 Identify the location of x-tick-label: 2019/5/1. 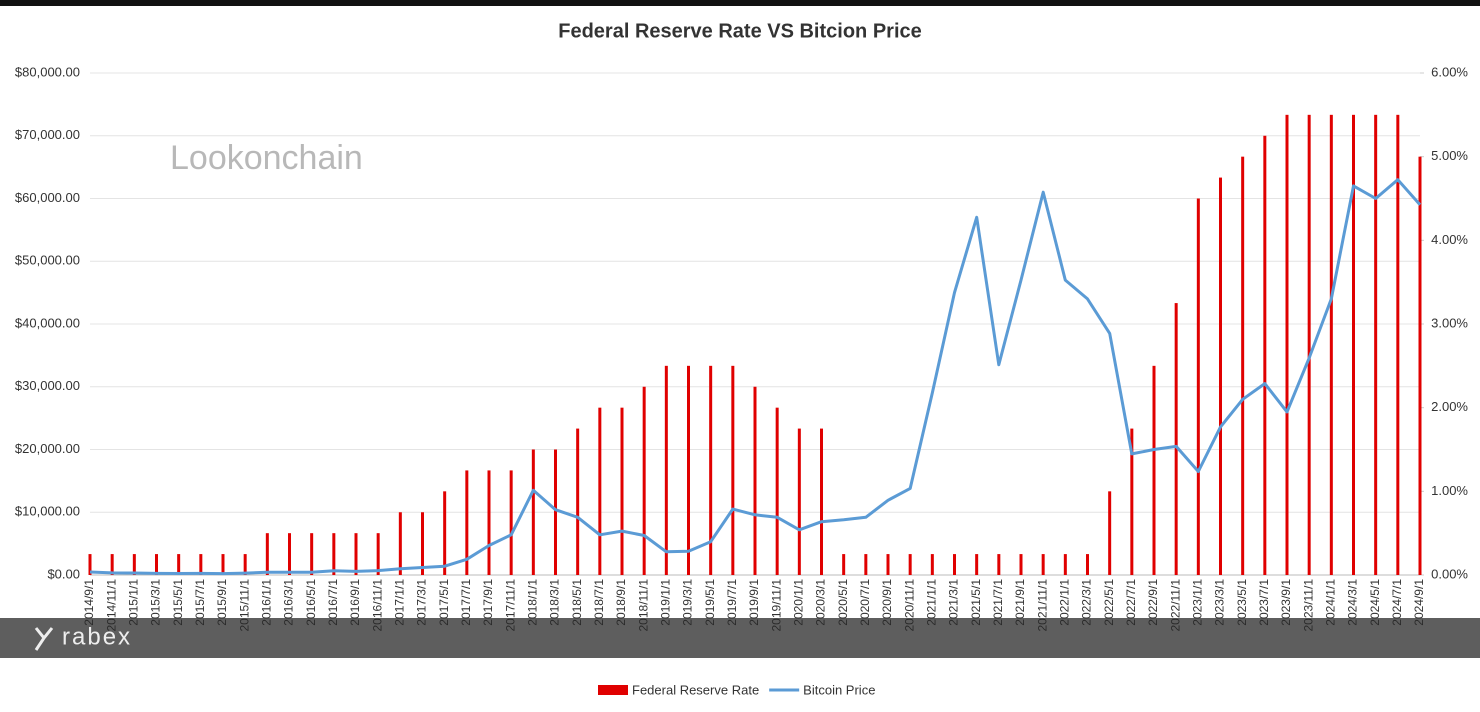
(710, 602).